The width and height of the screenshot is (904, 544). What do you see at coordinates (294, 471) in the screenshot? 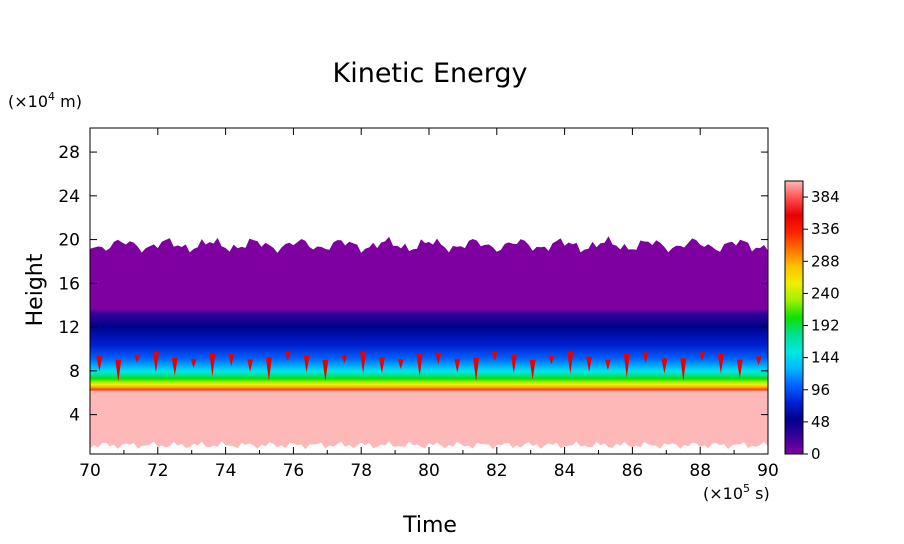
I see `x-tick-label: 76` at bounding box center [294, 471].